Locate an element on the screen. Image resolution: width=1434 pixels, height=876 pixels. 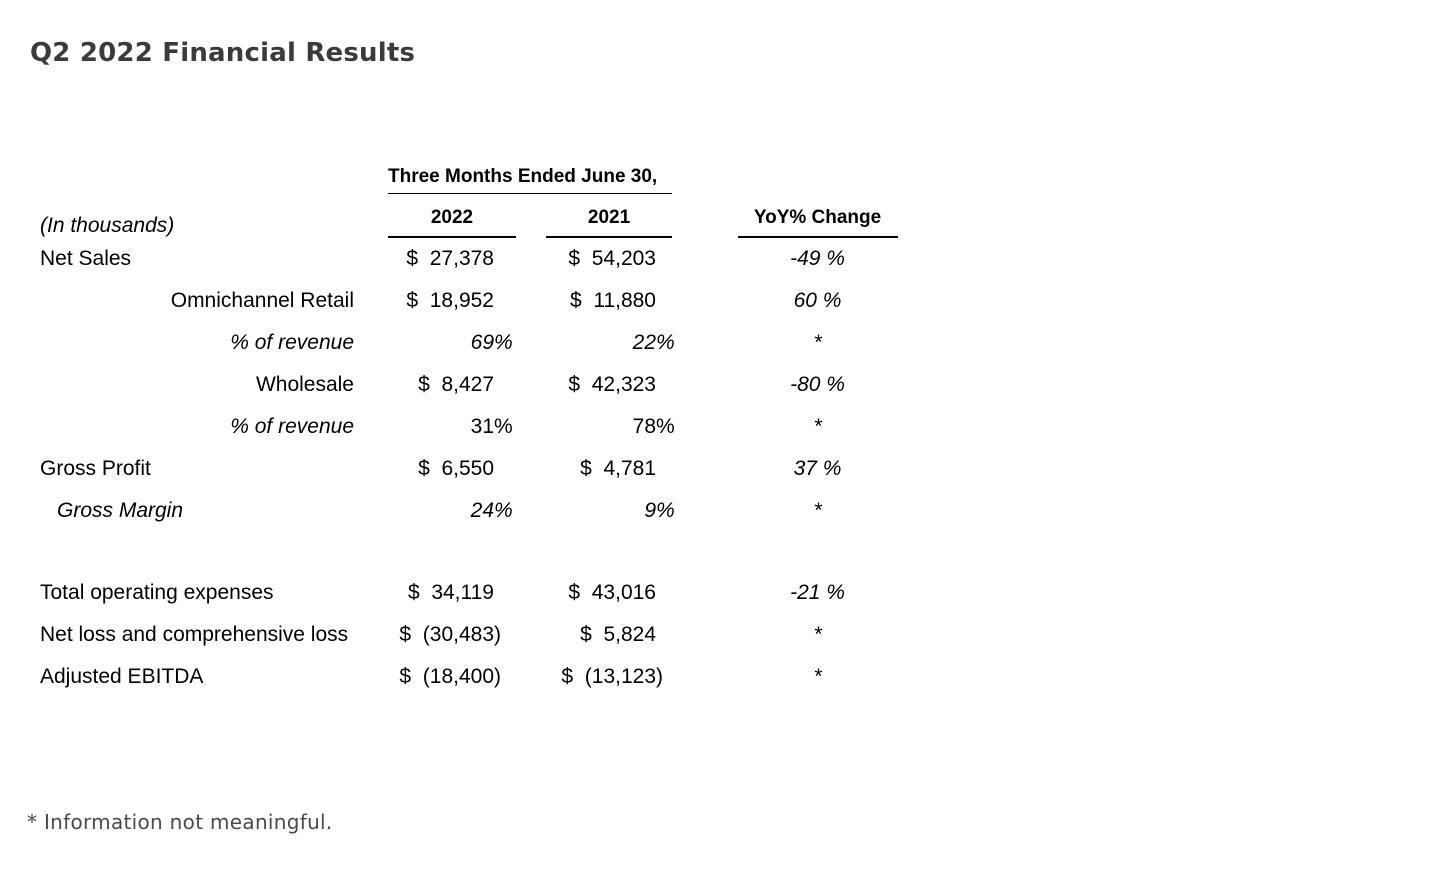
cell-yoy-change: 60 % is located at coordinates (817, 301).